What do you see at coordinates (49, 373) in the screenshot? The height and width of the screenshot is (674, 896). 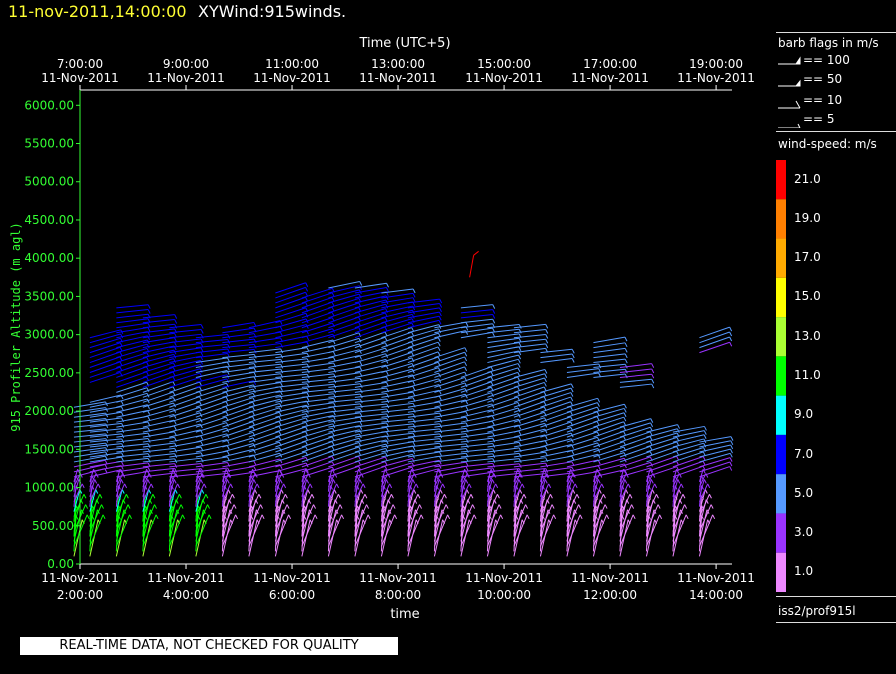 I see `y-tick-label: 2500.00` at bounding box center [49, 373].